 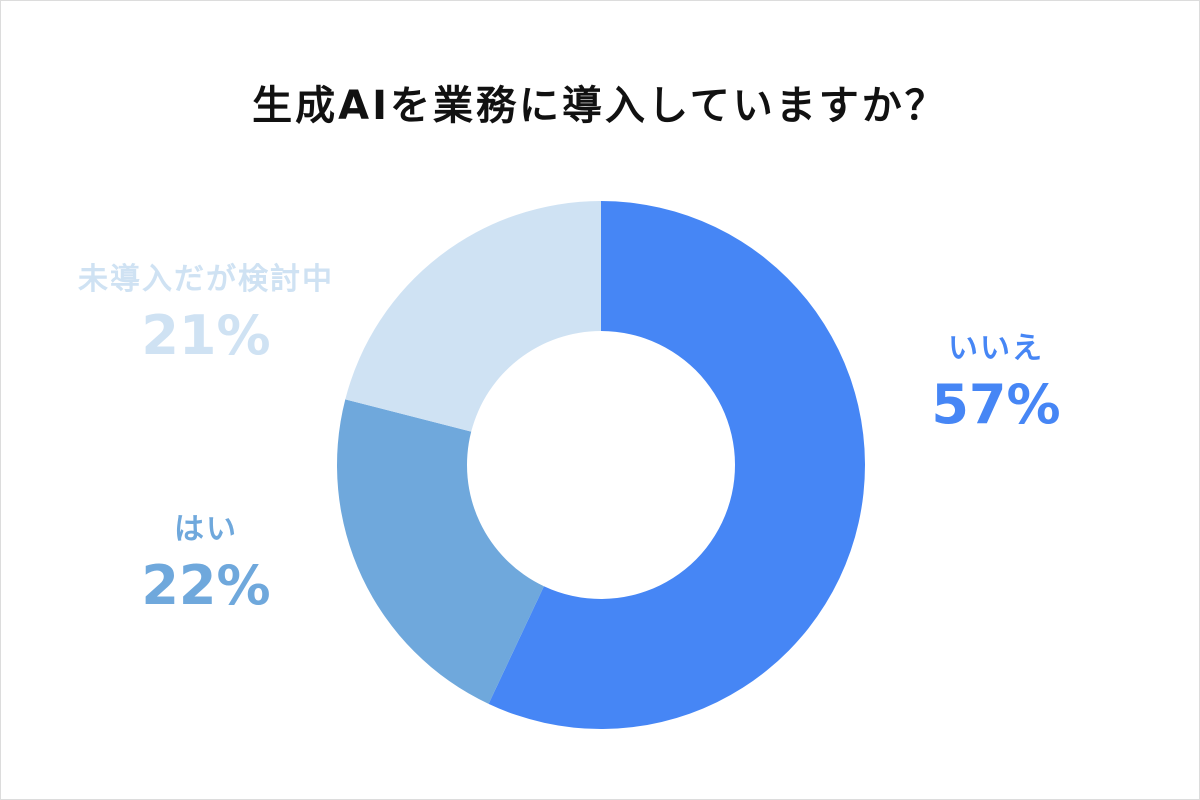 What do you see at coordinates (206, 279) in the screenshot?
I see `slice-label-considering-name: 未導入だが検討中` at bounding box center [206, 279].